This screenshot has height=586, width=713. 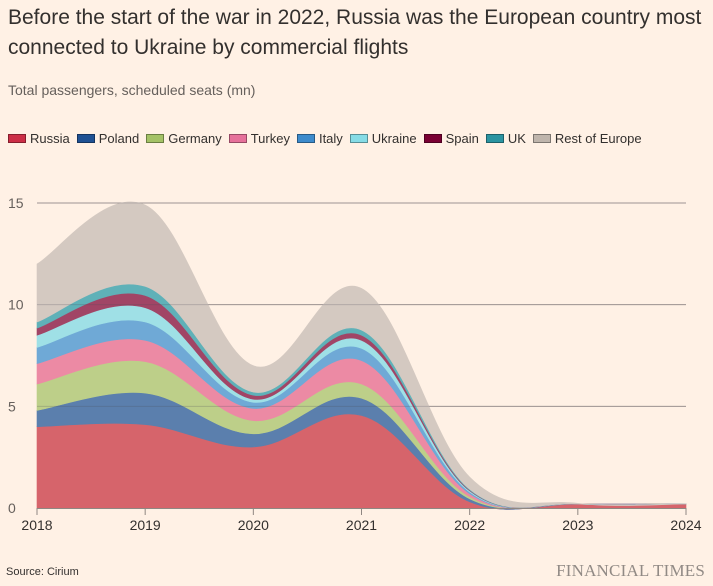 I want to click on legend-item-rest-of-europe: Rest of Europe, so click(x=587, y=138).